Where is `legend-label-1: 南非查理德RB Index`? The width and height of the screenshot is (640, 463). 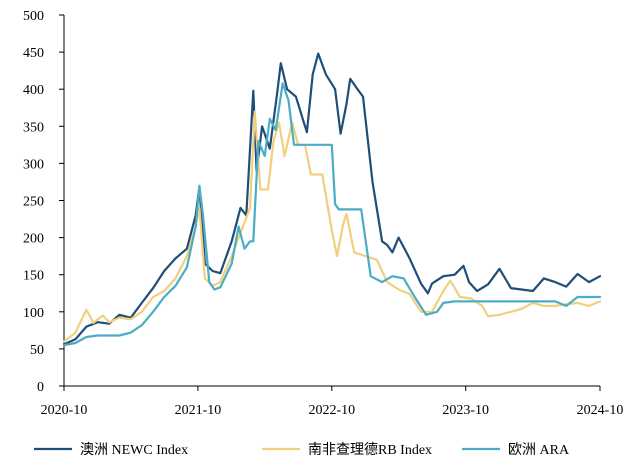
legend-label-1: 南非查理德RB Index is located at coordinates (370, 450).